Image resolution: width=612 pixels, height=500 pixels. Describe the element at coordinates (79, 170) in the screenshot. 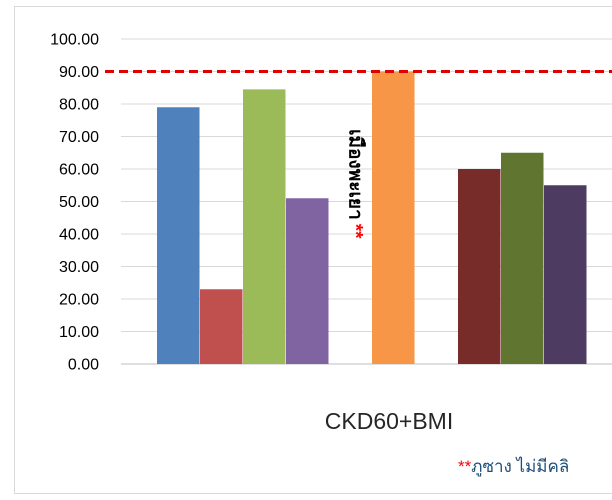

I see `y-tick-label: 60.00` at that location.